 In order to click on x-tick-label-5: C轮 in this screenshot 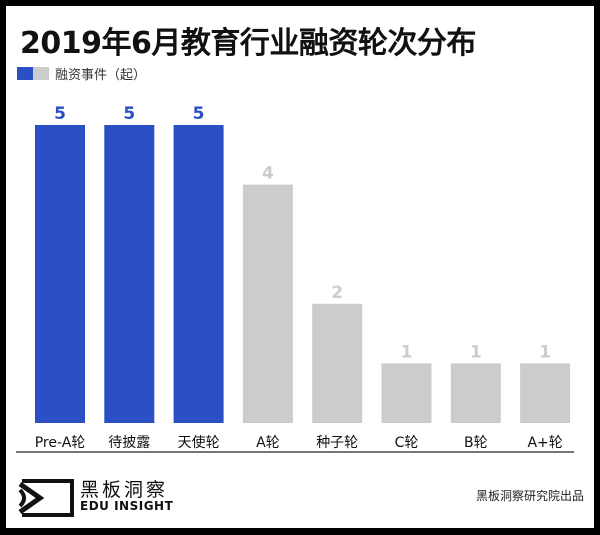, I will do `click(407, 443)`.